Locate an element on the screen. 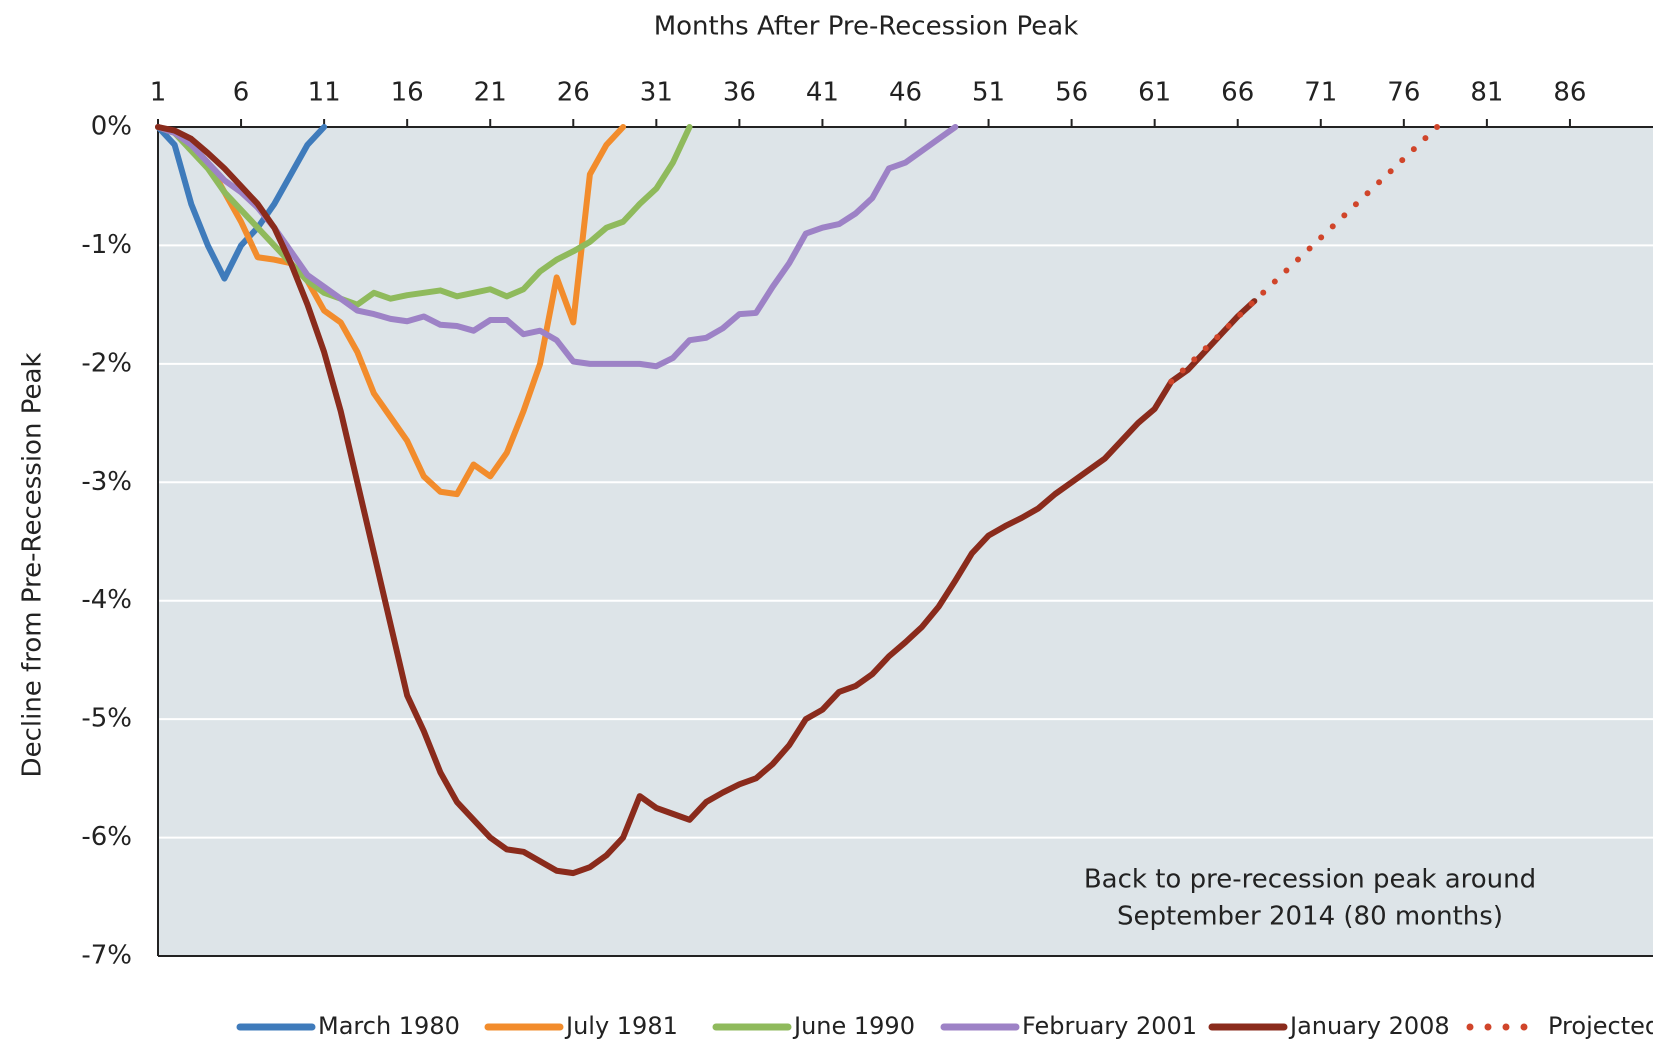 The image size is (1653, 1049). x-tick-label: 56 is located at coordinates (1071, 93).